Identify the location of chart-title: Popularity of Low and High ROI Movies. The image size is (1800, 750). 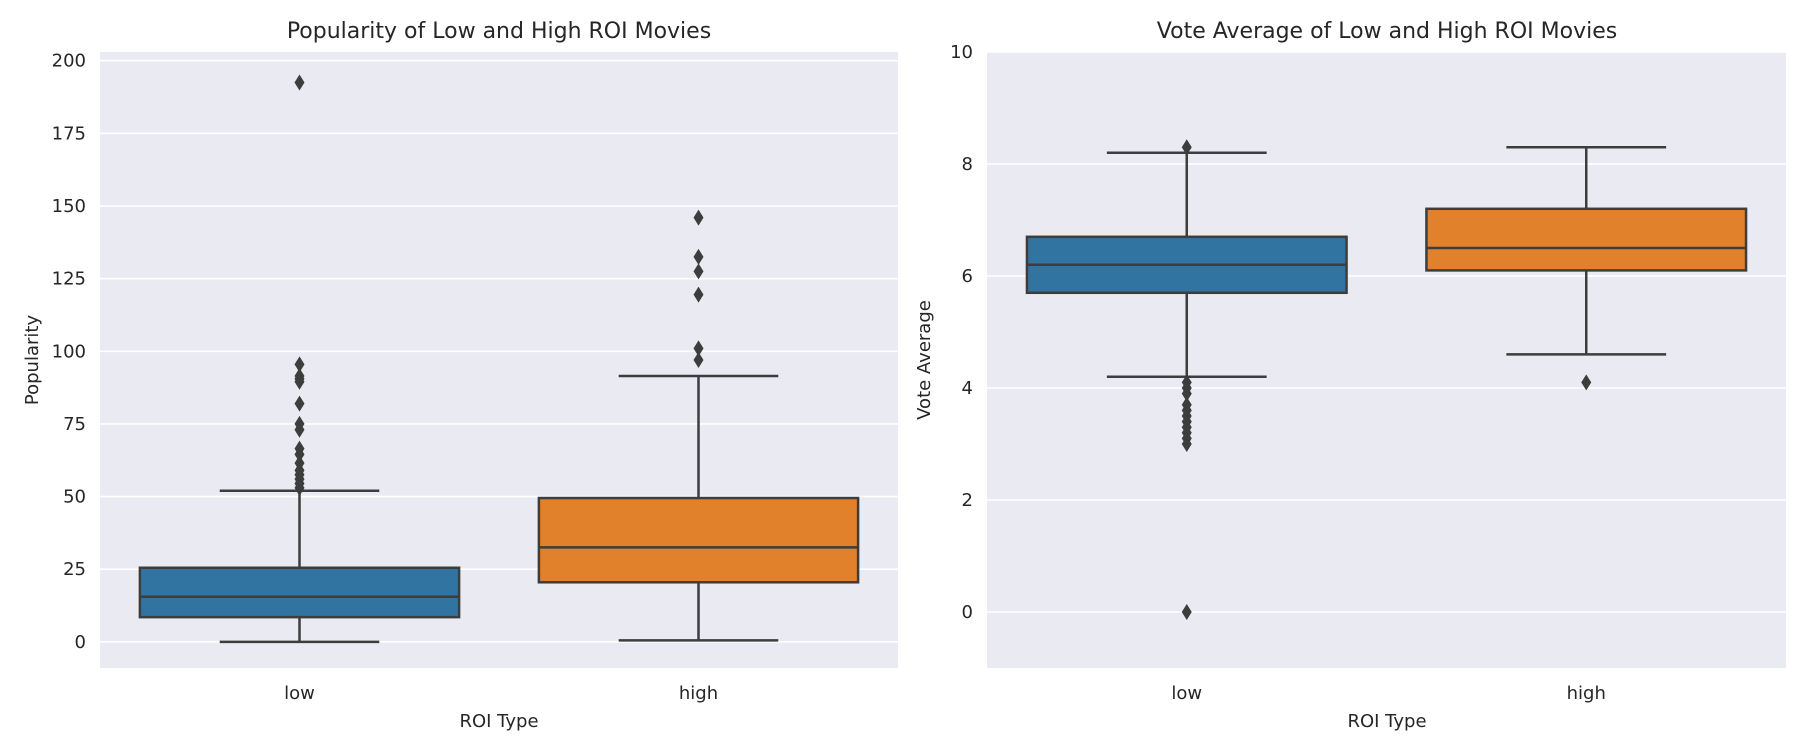
(499, 31).